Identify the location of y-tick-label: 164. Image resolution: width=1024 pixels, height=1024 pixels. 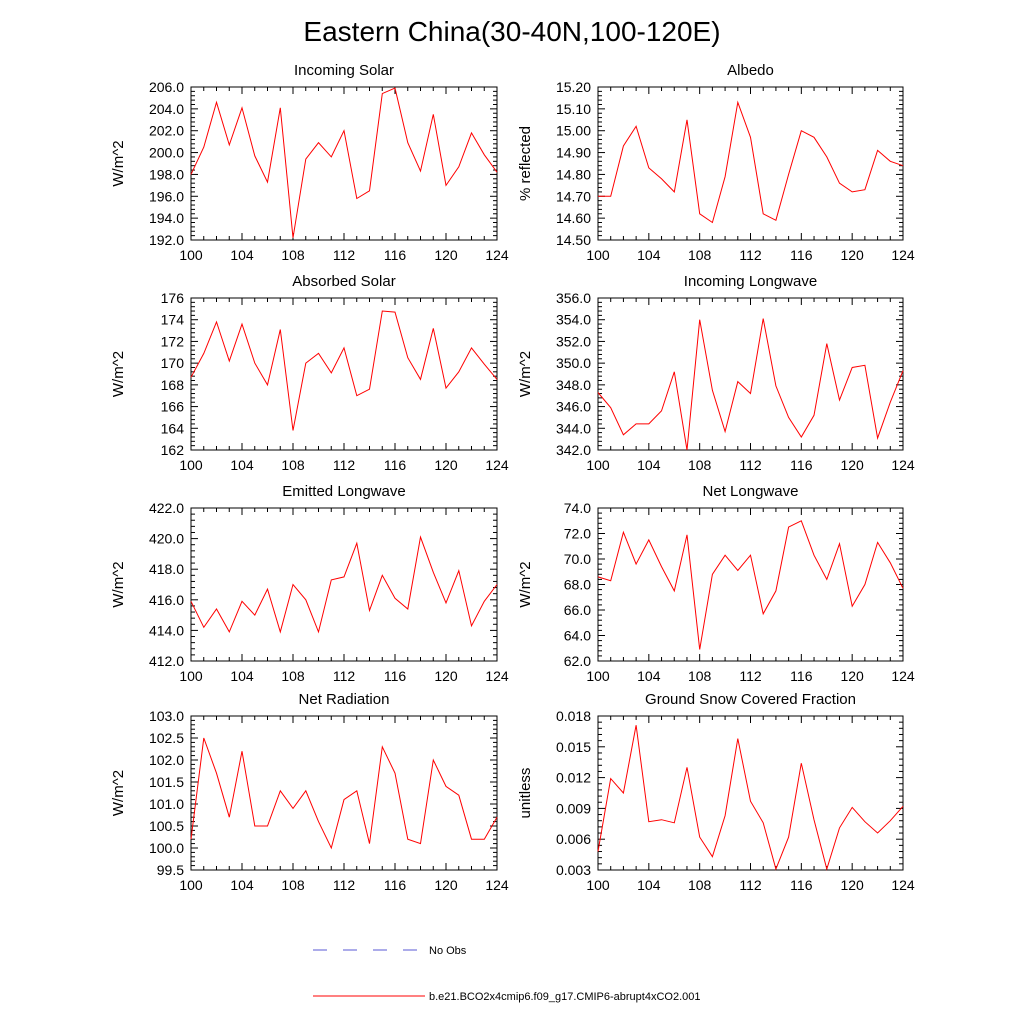
(173, 428).